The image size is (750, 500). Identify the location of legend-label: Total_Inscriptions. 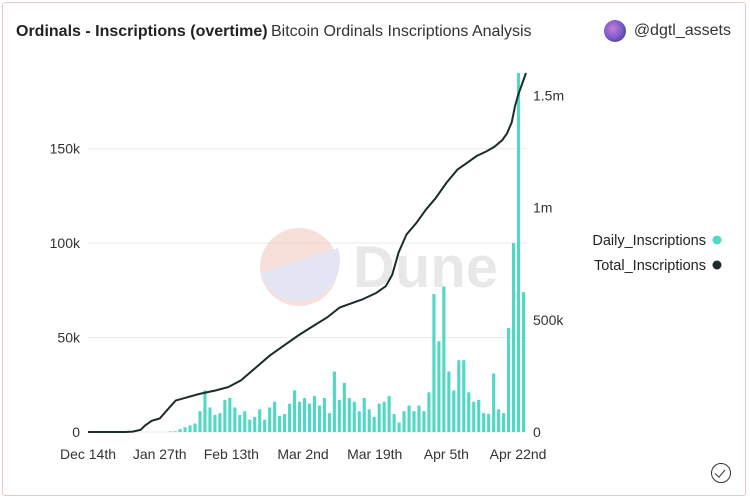
(650, 266).